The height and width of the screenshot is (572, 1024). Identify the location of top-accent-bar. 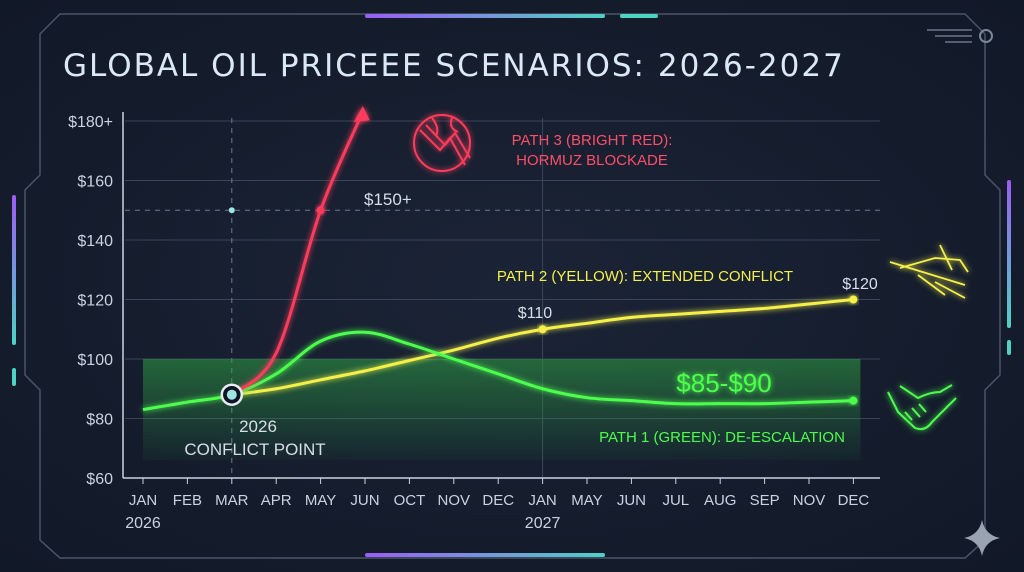
(485, 16).